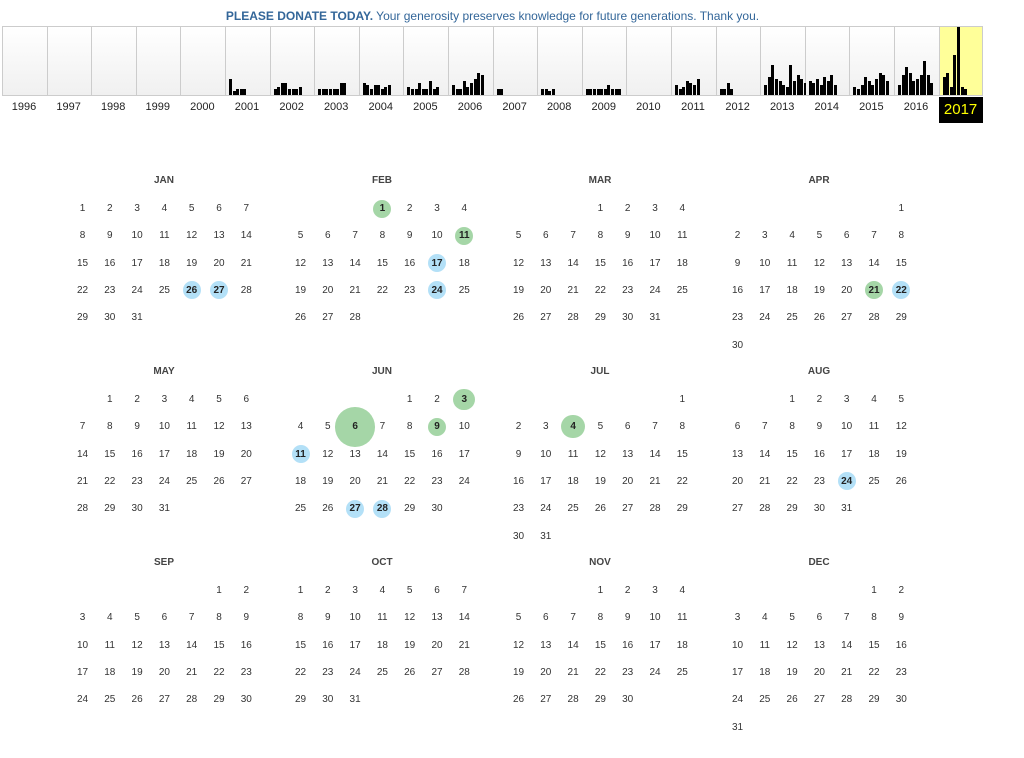  What do you see at coordinates (337, 61) in the screenshot?
I see `year-column-2003` at bounding box center [337, 61].